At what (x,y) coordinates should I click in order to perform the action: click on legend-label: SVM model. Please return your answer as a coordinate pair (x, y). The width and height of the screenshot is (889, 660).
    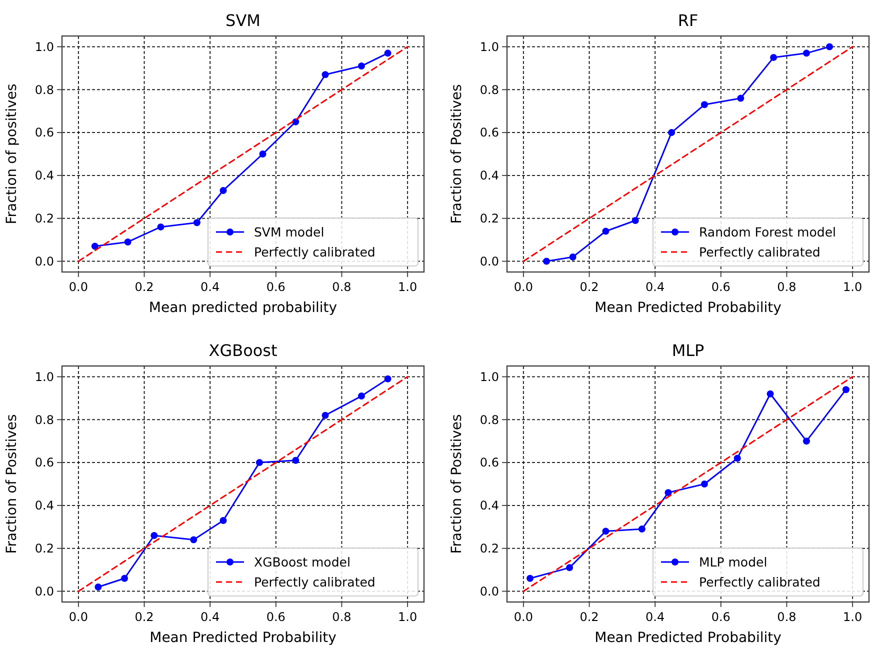
    Looking at the image, I should click on (289, 232).